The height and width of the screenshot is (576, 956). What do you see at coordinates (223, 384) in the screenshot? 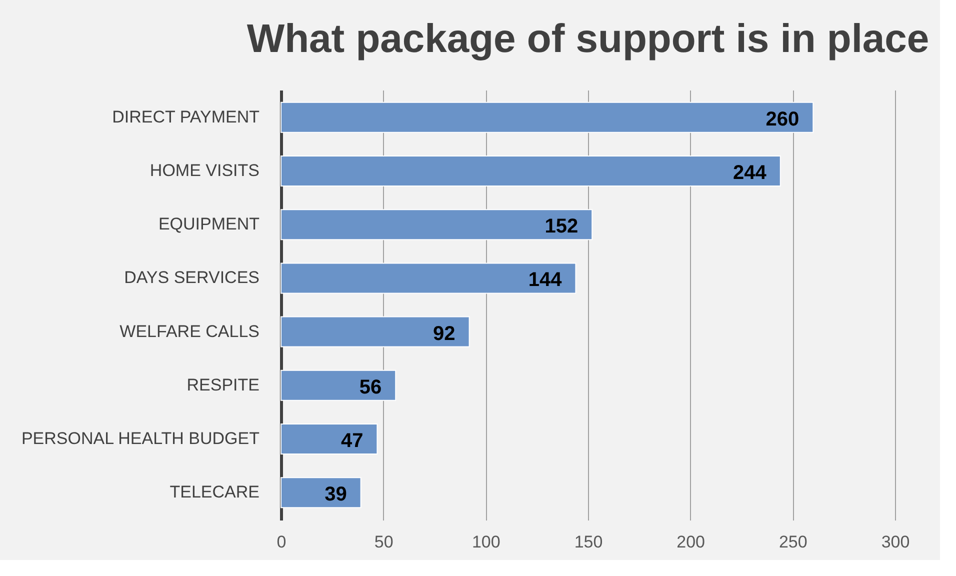
I see `y-tick-label: RESPITE` at bounding box center [223, 384].